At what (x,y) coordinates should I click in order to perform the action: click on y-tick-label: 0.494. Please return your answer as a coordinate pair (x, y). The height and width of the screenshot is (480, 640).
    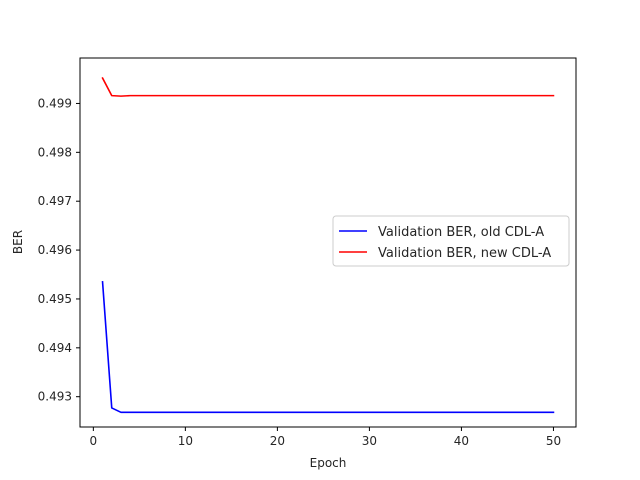
    Looking at the image, I should click on (55, 348).